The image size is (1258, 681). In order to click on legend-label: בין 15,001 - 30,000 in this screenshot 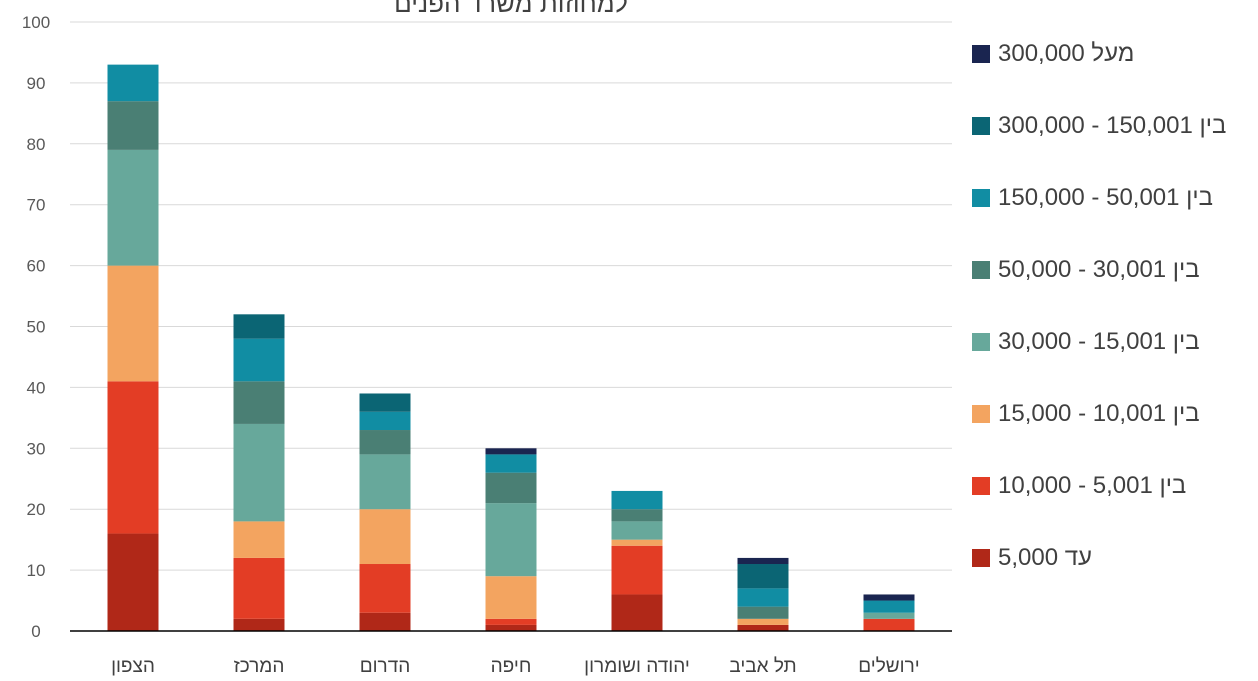, I will do `click(1099, 341)`.